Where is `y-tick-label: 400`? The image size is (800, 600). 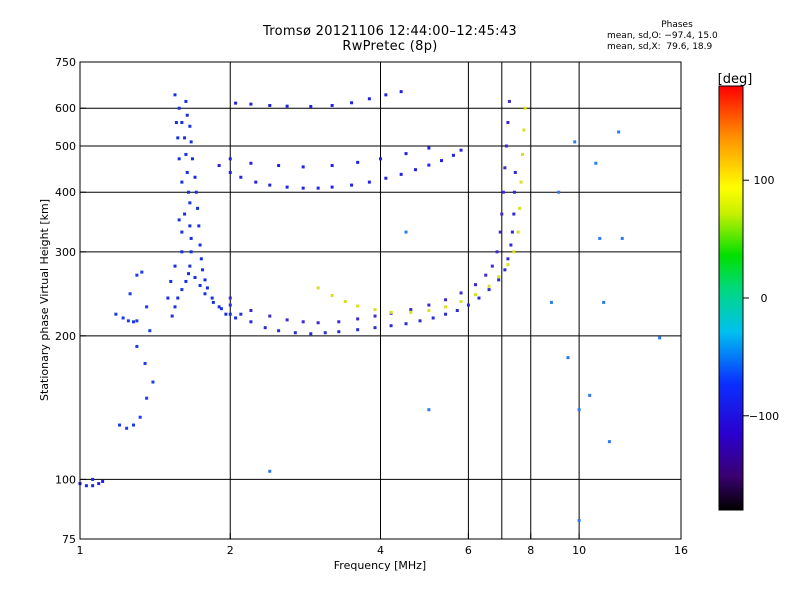 y-tick-label: 400 is located at coordinates (65, 192).